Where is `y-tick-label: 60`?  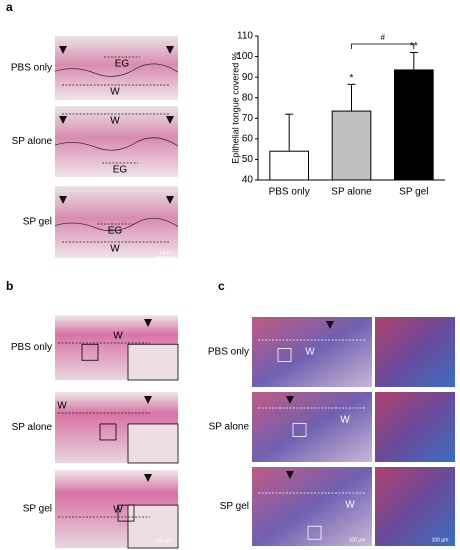
y-tick-label: 60 is located at coordinates (248, 138).